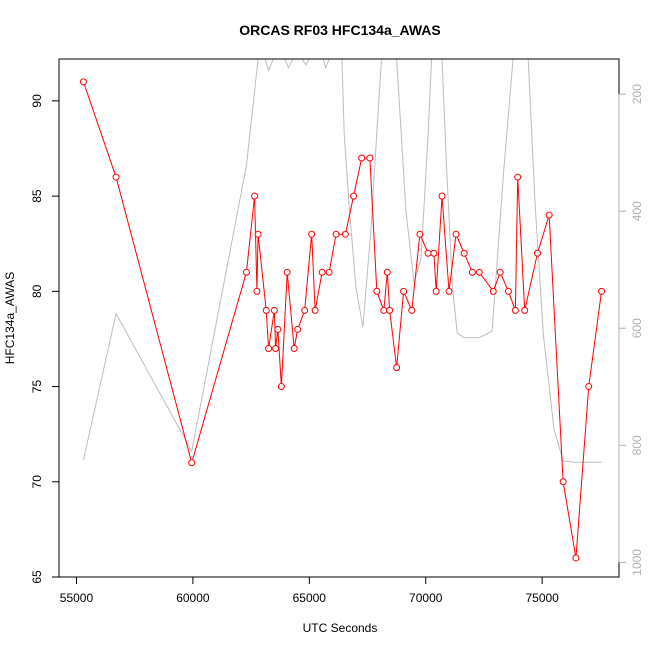 This screenshot has width=650, height=650. Describe the element at coordinates (77, 598) in the screenshot. I see `x-tick-label: 55000` at that location.